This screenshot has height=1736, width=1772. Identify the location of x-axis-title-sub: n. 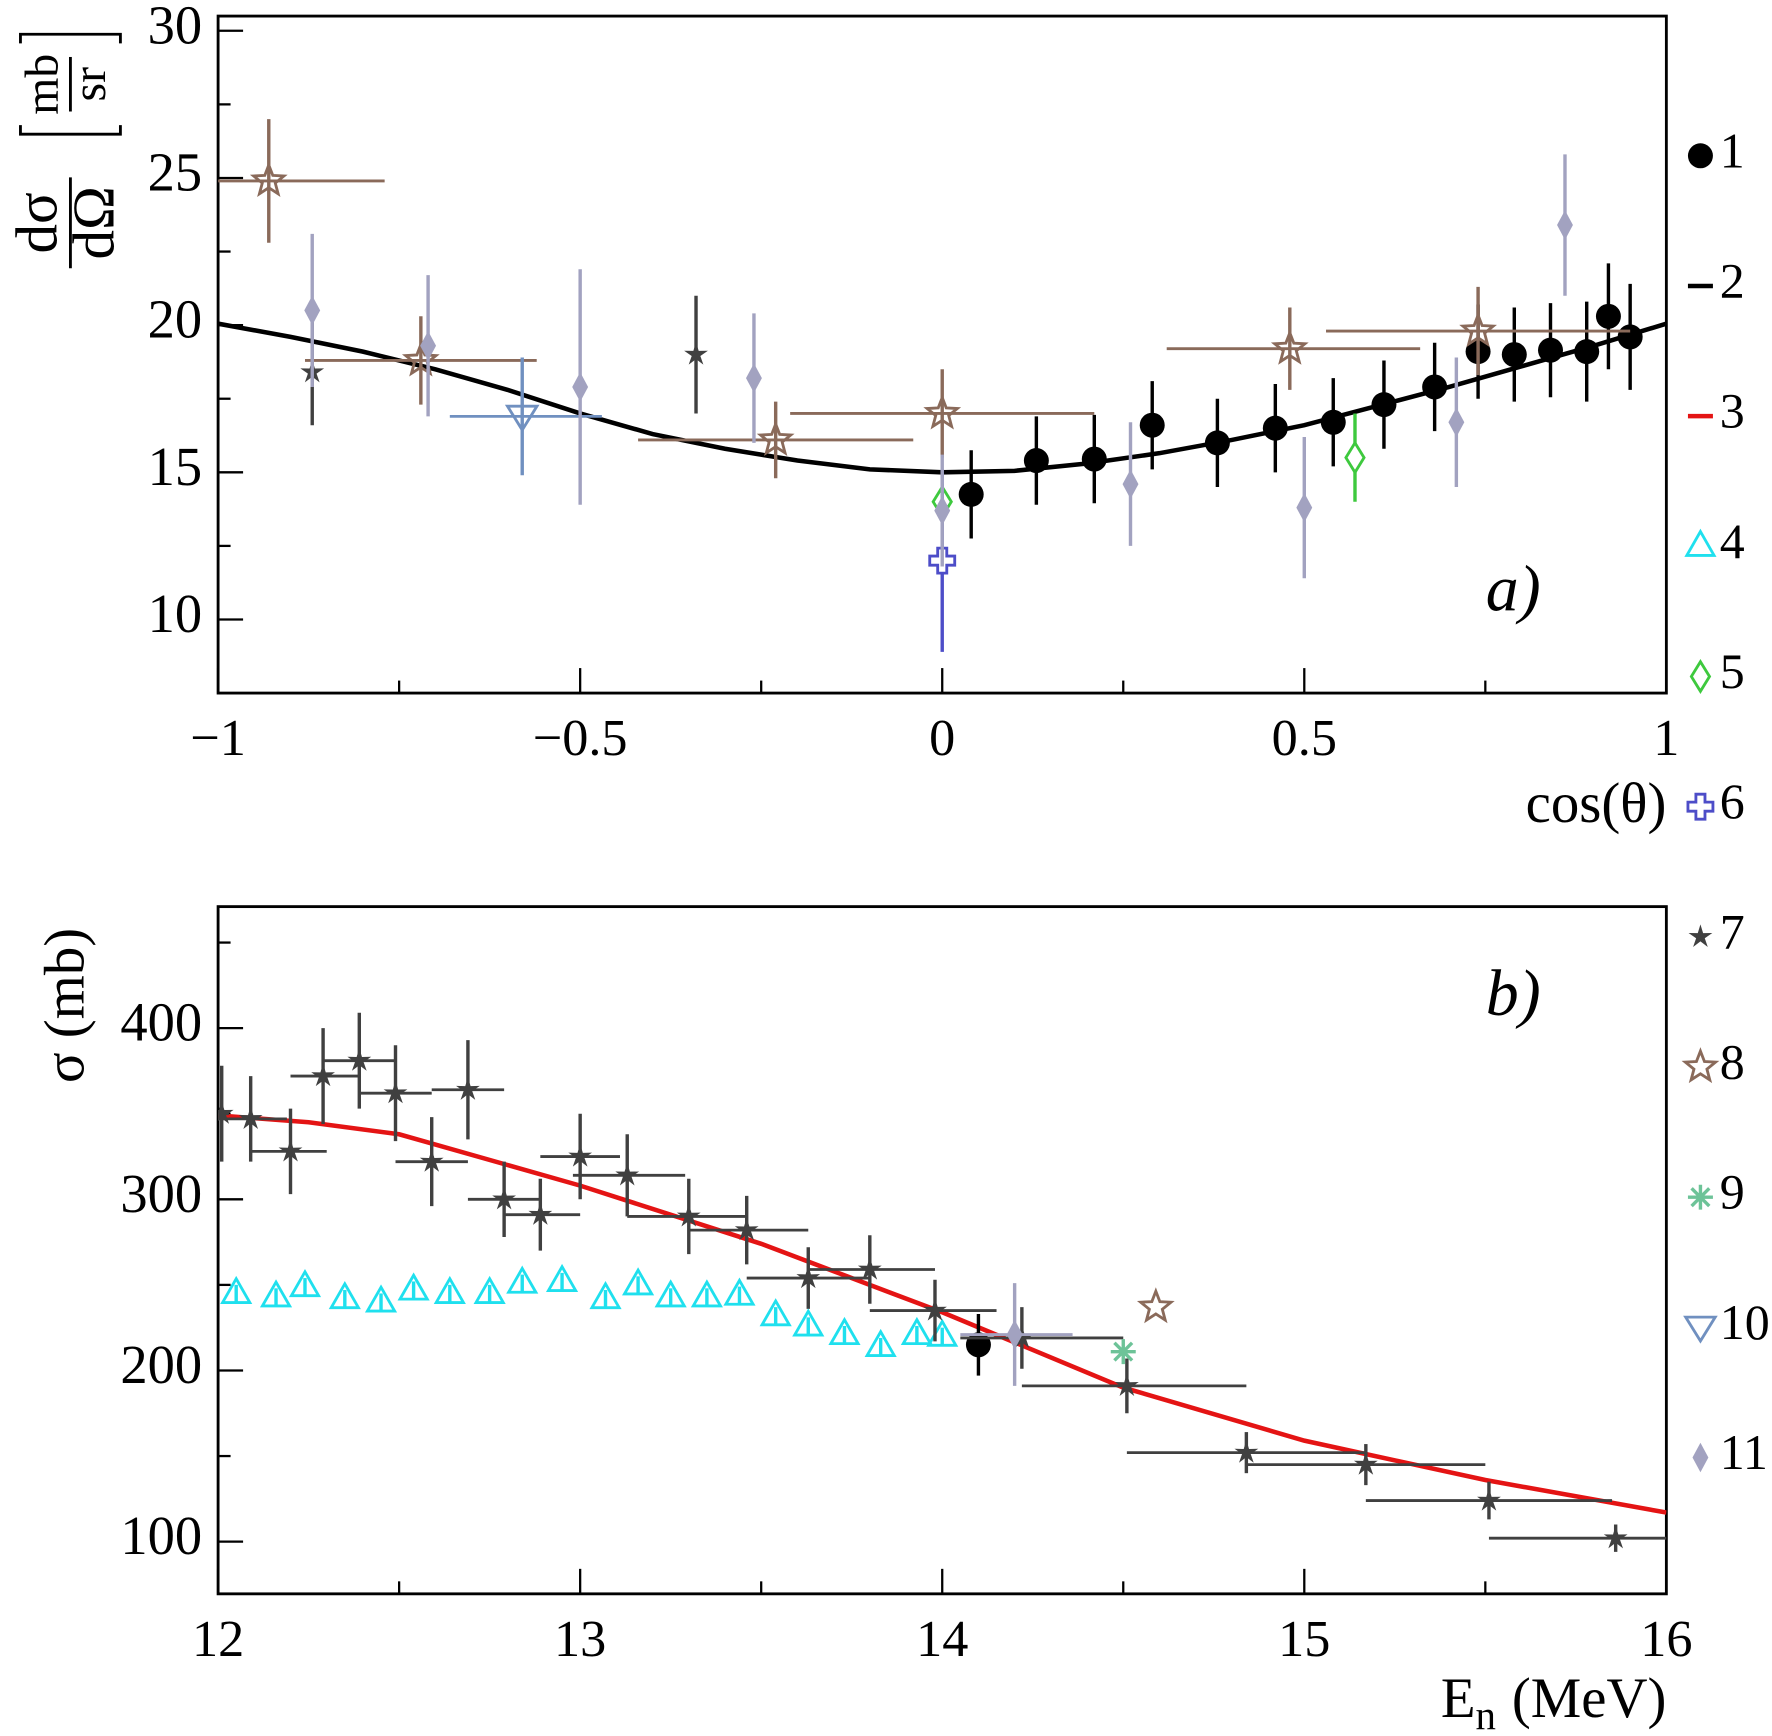
(1486, 1714).